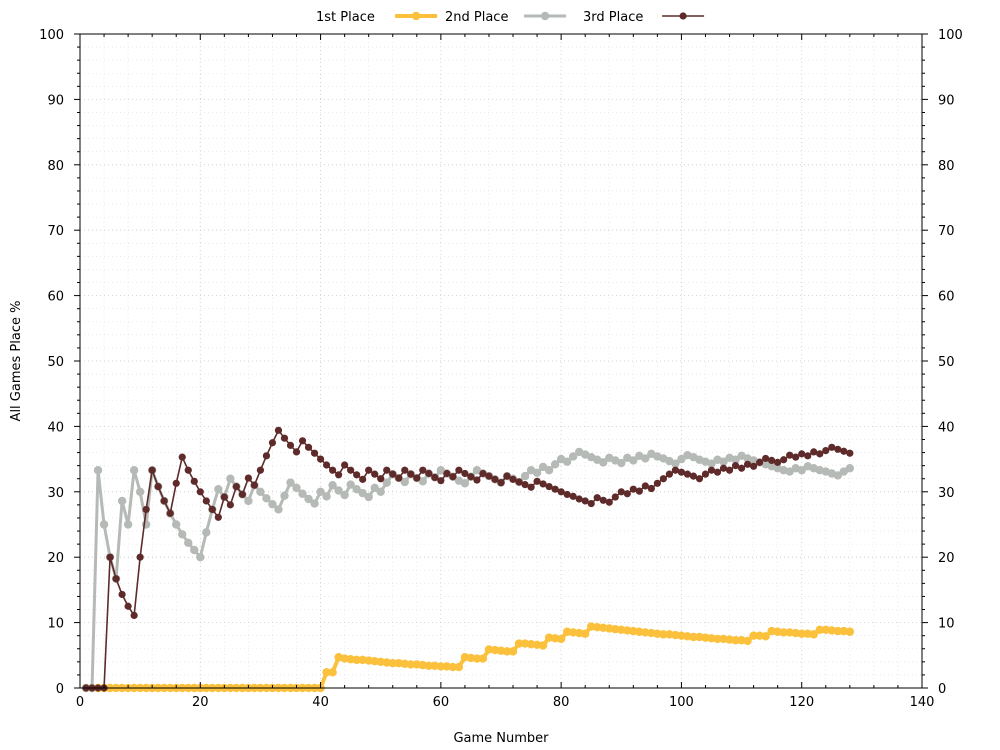 This screenshot has width=1000, height=750. Describe the element at coordinates (561, 702) in the screenshot. I see `x-tick-label: 80` at that location.